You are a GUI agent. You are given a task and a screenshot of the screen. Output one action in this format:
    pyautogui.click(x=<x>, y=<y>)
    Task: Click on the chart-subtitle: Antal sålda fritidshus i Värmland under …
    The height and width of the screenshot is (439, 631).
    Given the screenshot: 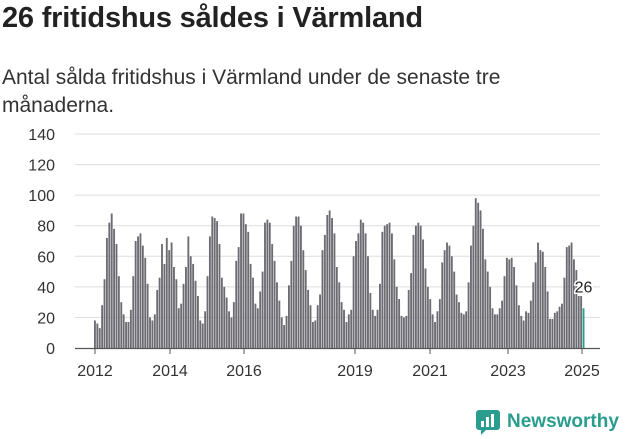 What is the action you would take?
    pyautogui.click(x=251, y=91)
    